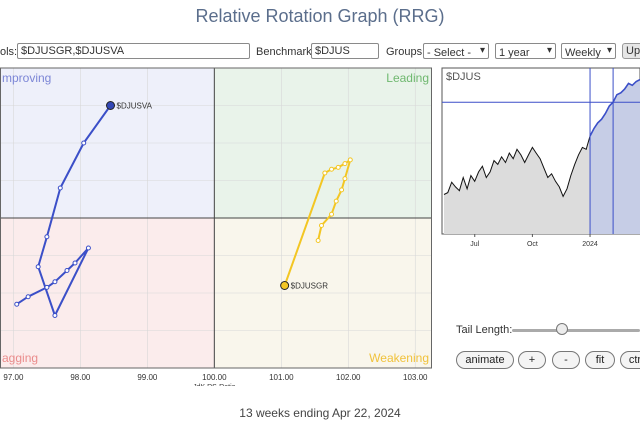 The width and height of the screenshot is (640, 426). I want to click on groups-label: Groups:, so click(406, 52).